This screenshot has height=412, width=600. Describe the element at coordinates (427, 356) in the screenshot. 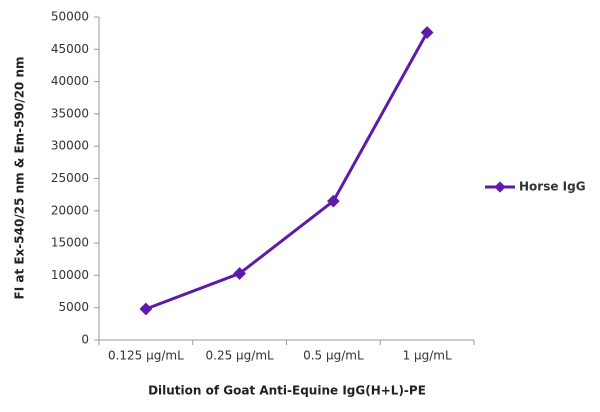

I see `x-tick-label: 1 µg/mL` at that location.